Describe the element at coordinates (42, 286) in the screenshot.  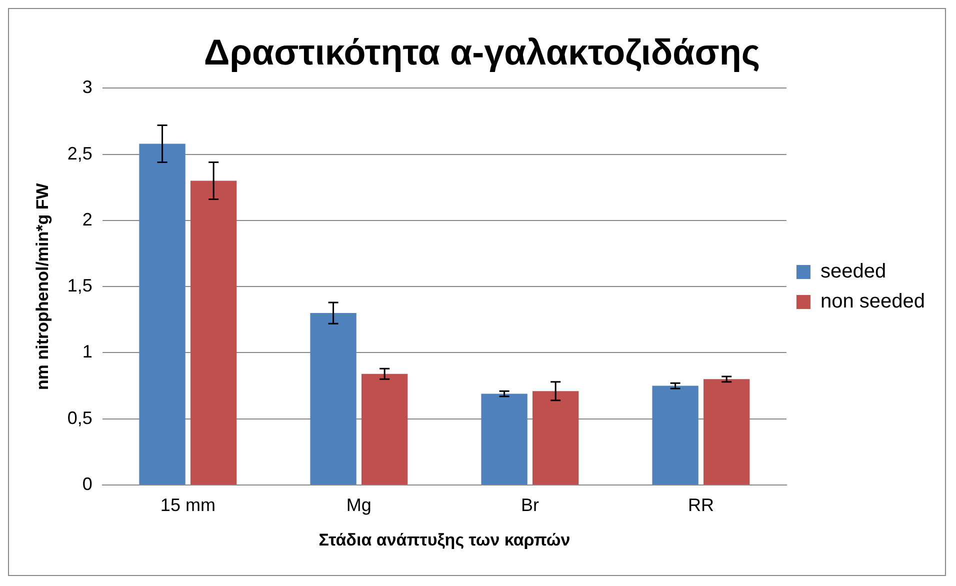
I see `y-axis-title: nm nitrophenol/min*g FW` at that location.